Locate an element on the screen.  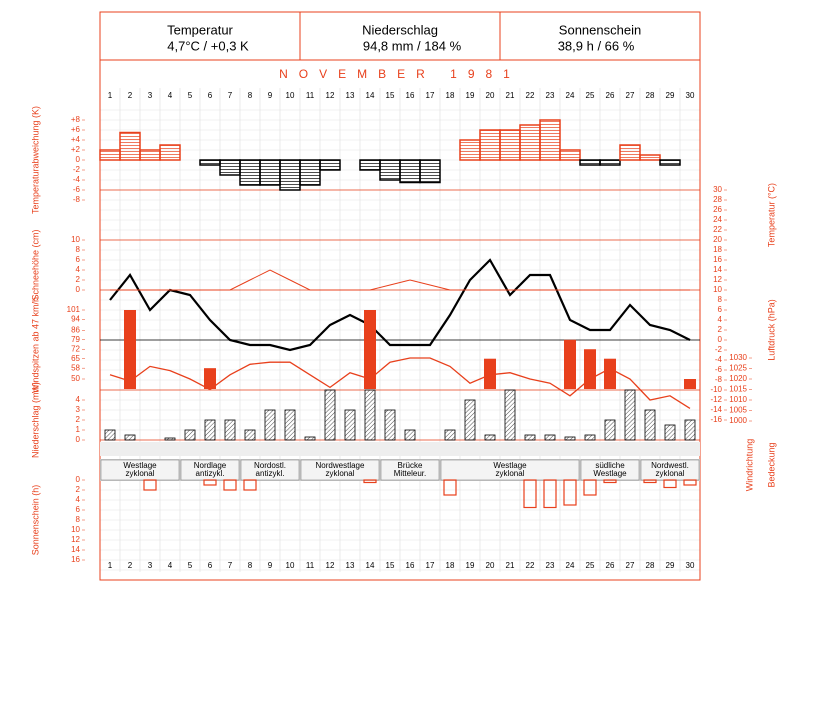
y-tick-label: 16 is located at coordinates (717, 259).